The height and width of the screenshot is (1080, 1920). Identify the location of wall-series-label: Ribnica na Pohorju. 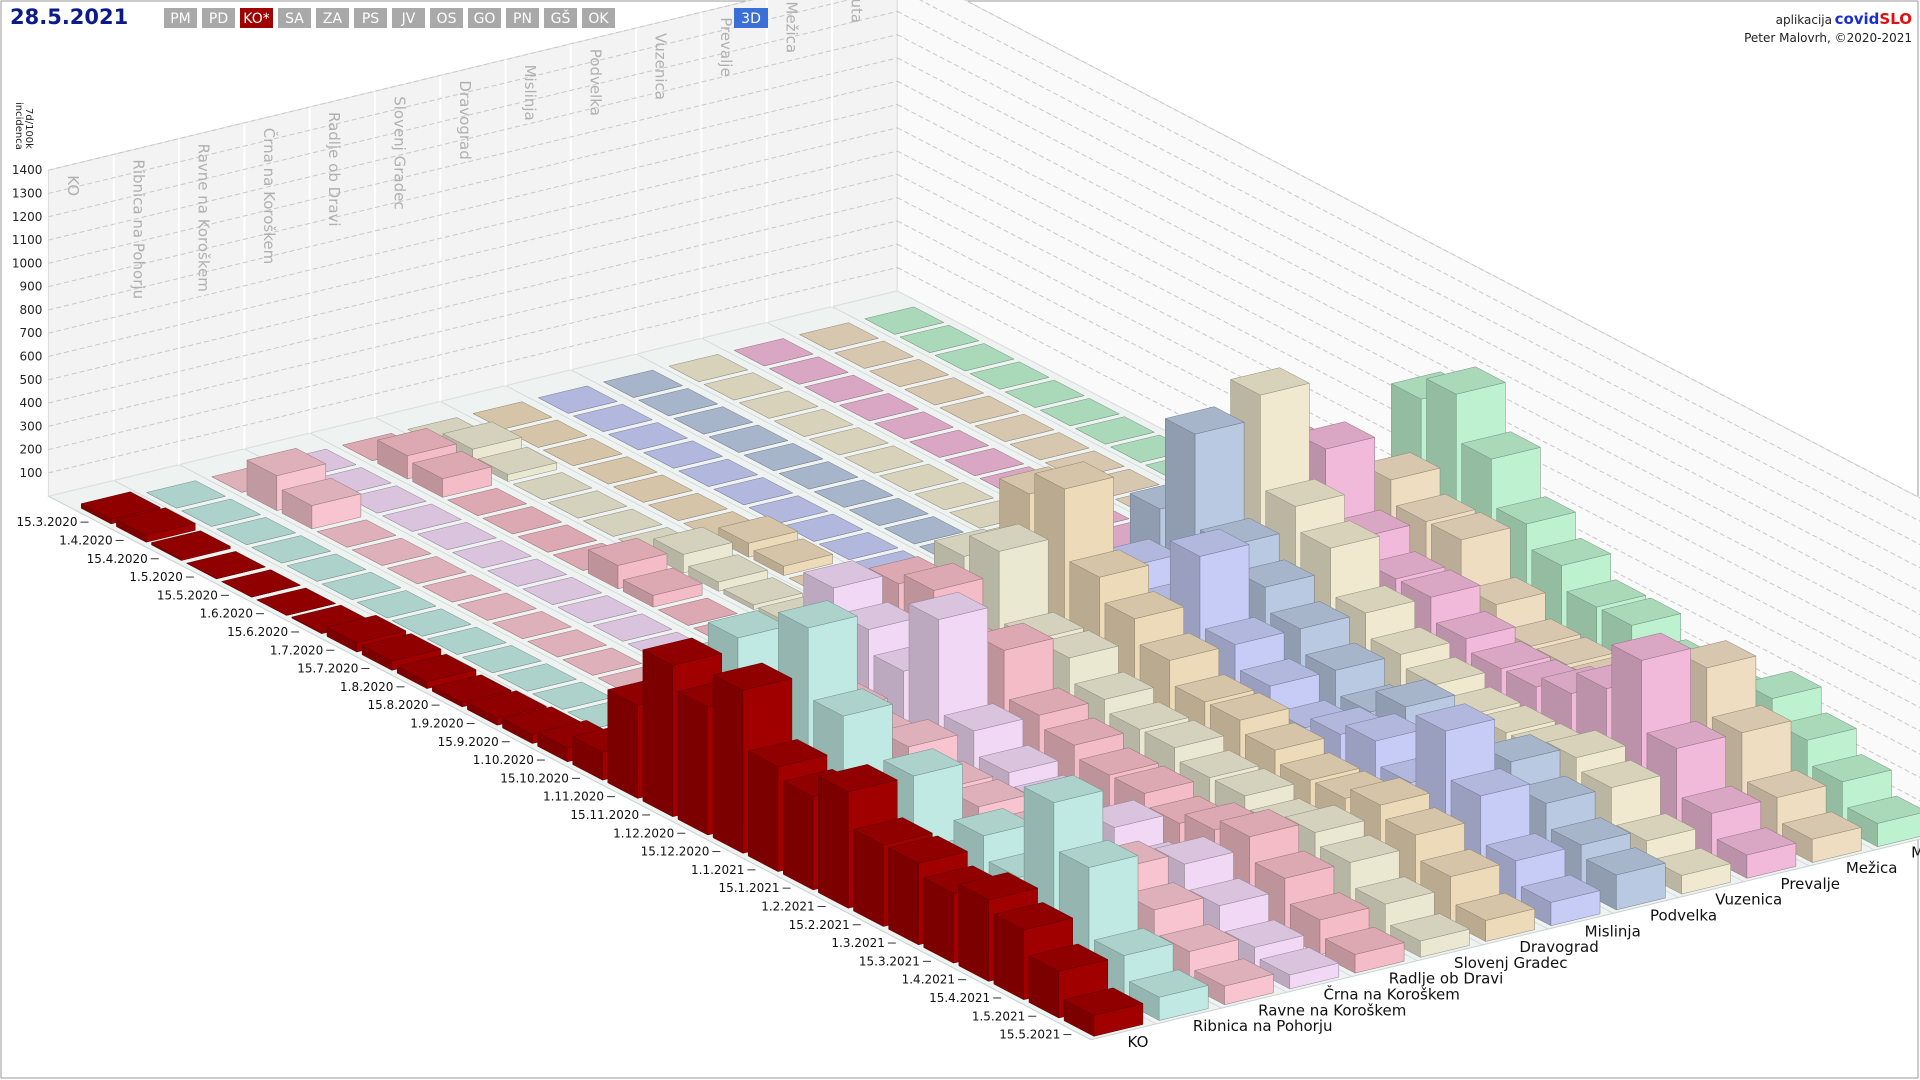
(138, 229).